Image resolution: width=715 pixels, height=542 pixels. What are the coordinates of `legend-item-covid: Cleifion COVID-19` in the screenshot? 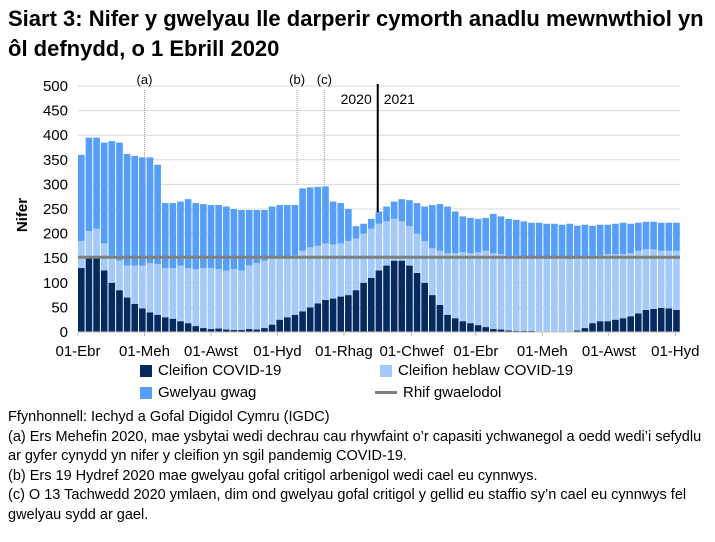 It's located at (210, 370).